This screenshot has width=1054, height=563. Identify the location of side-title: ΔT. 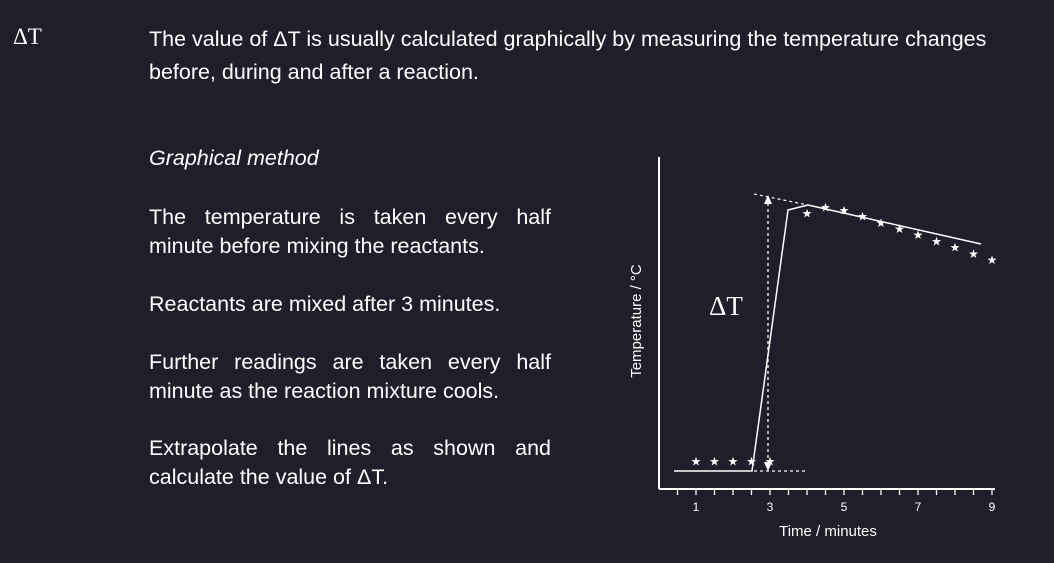
(27, 36).